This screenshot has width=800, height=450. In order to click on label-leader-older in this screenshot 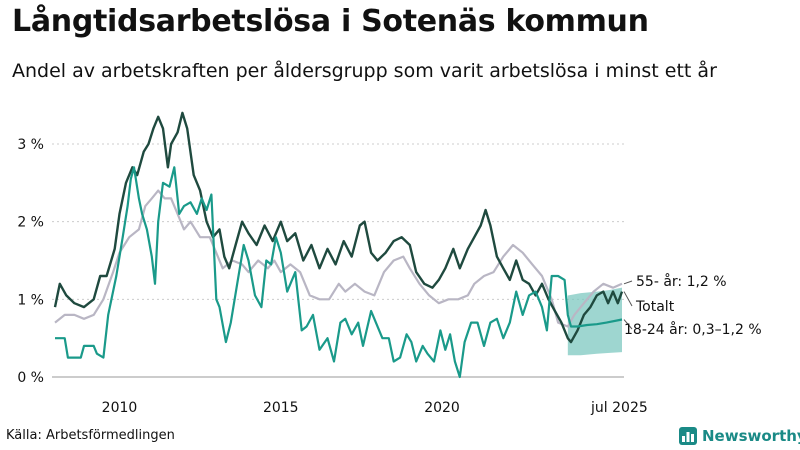, I will do `click(628, 282)`.